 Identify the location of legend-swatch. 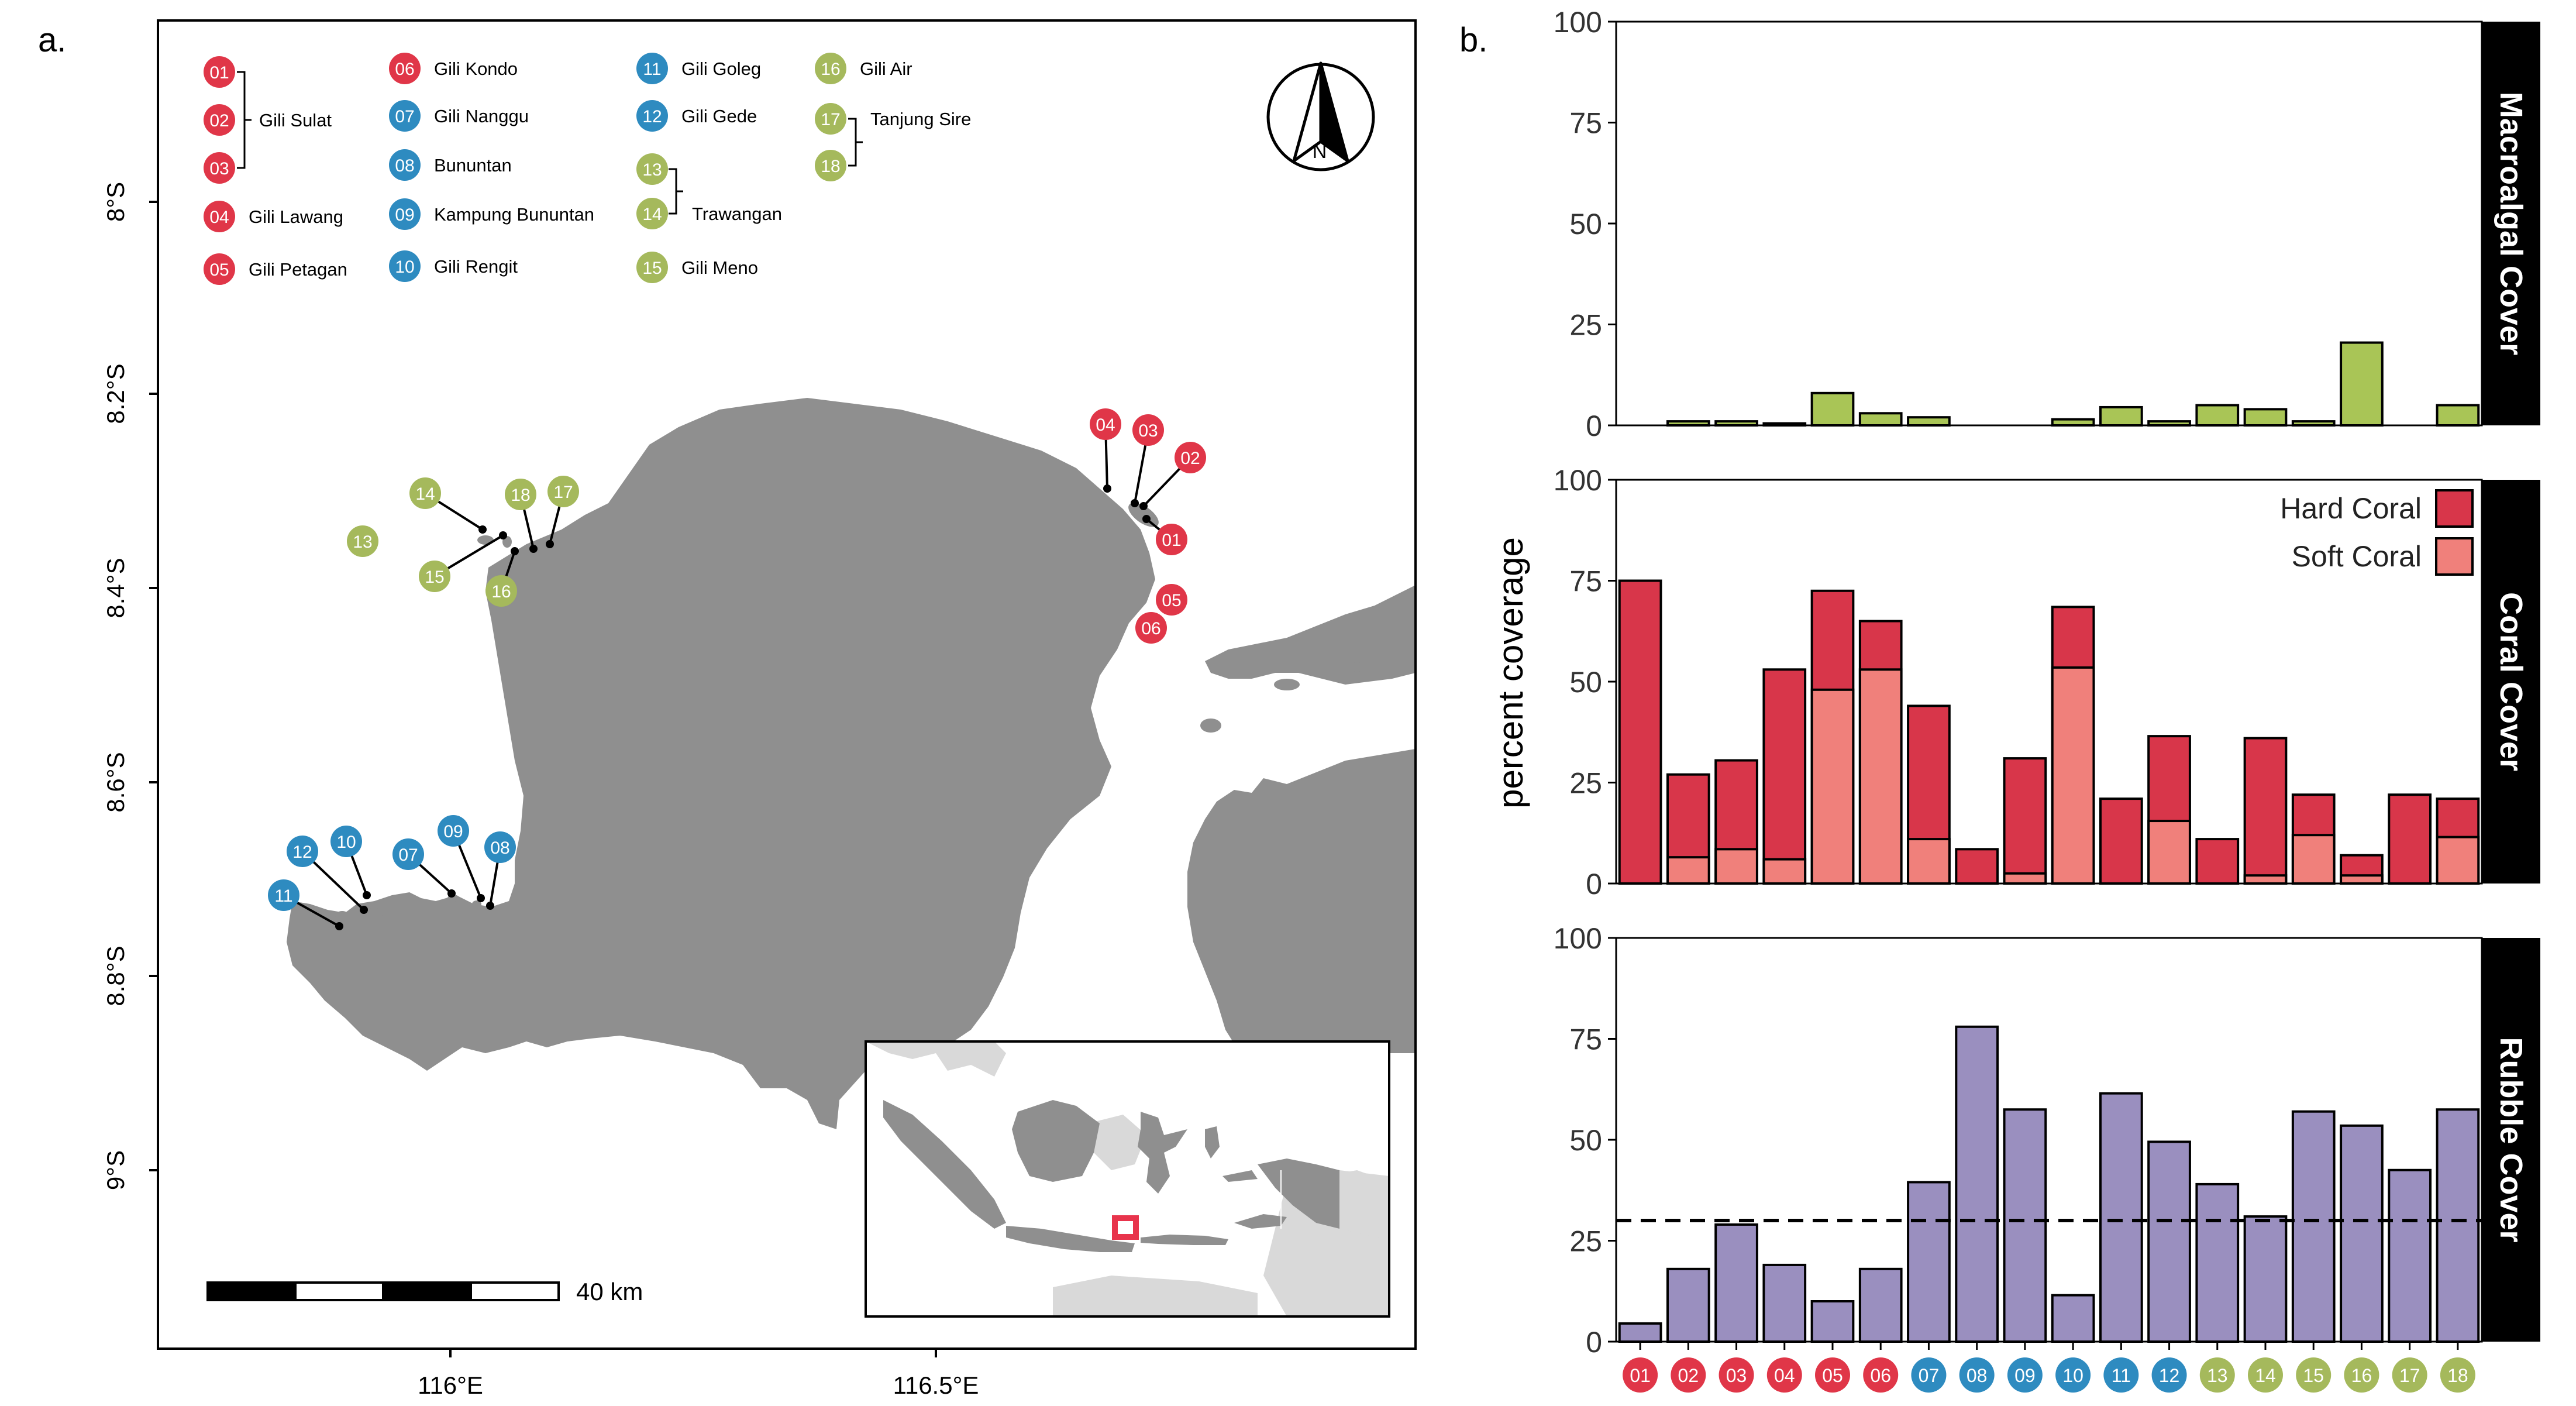
(2454, 508).